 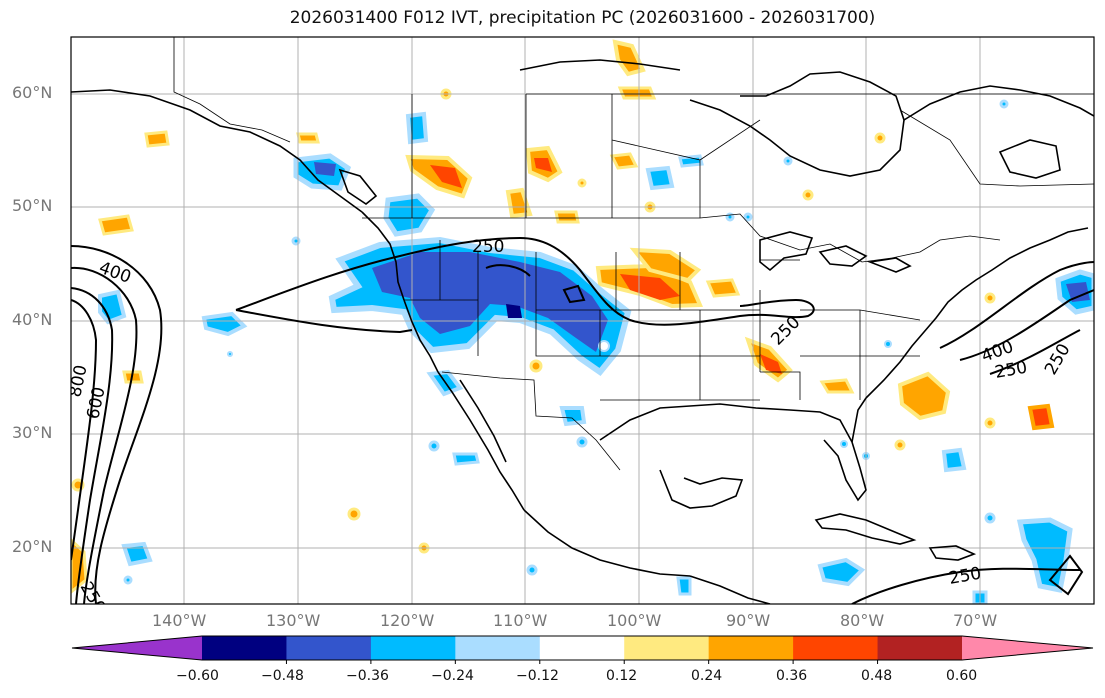 I want to click on coast-vancouver-island, so click(x=358, y=186).